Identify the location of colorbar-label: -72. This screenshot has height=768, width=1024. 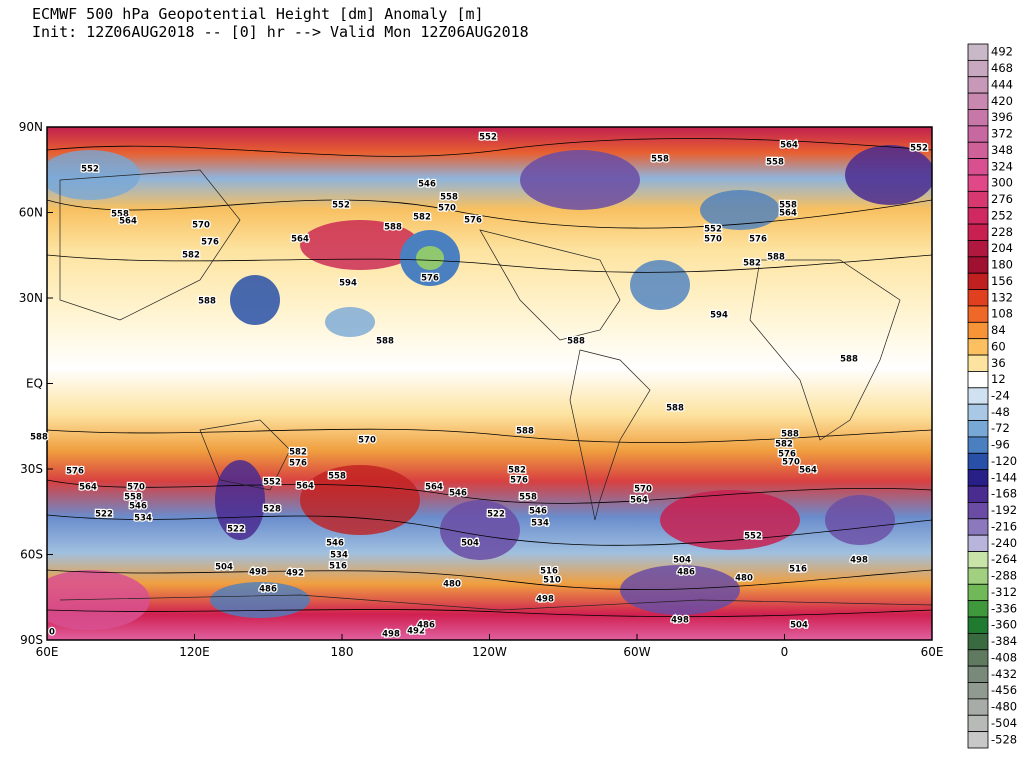
(1000, 428).